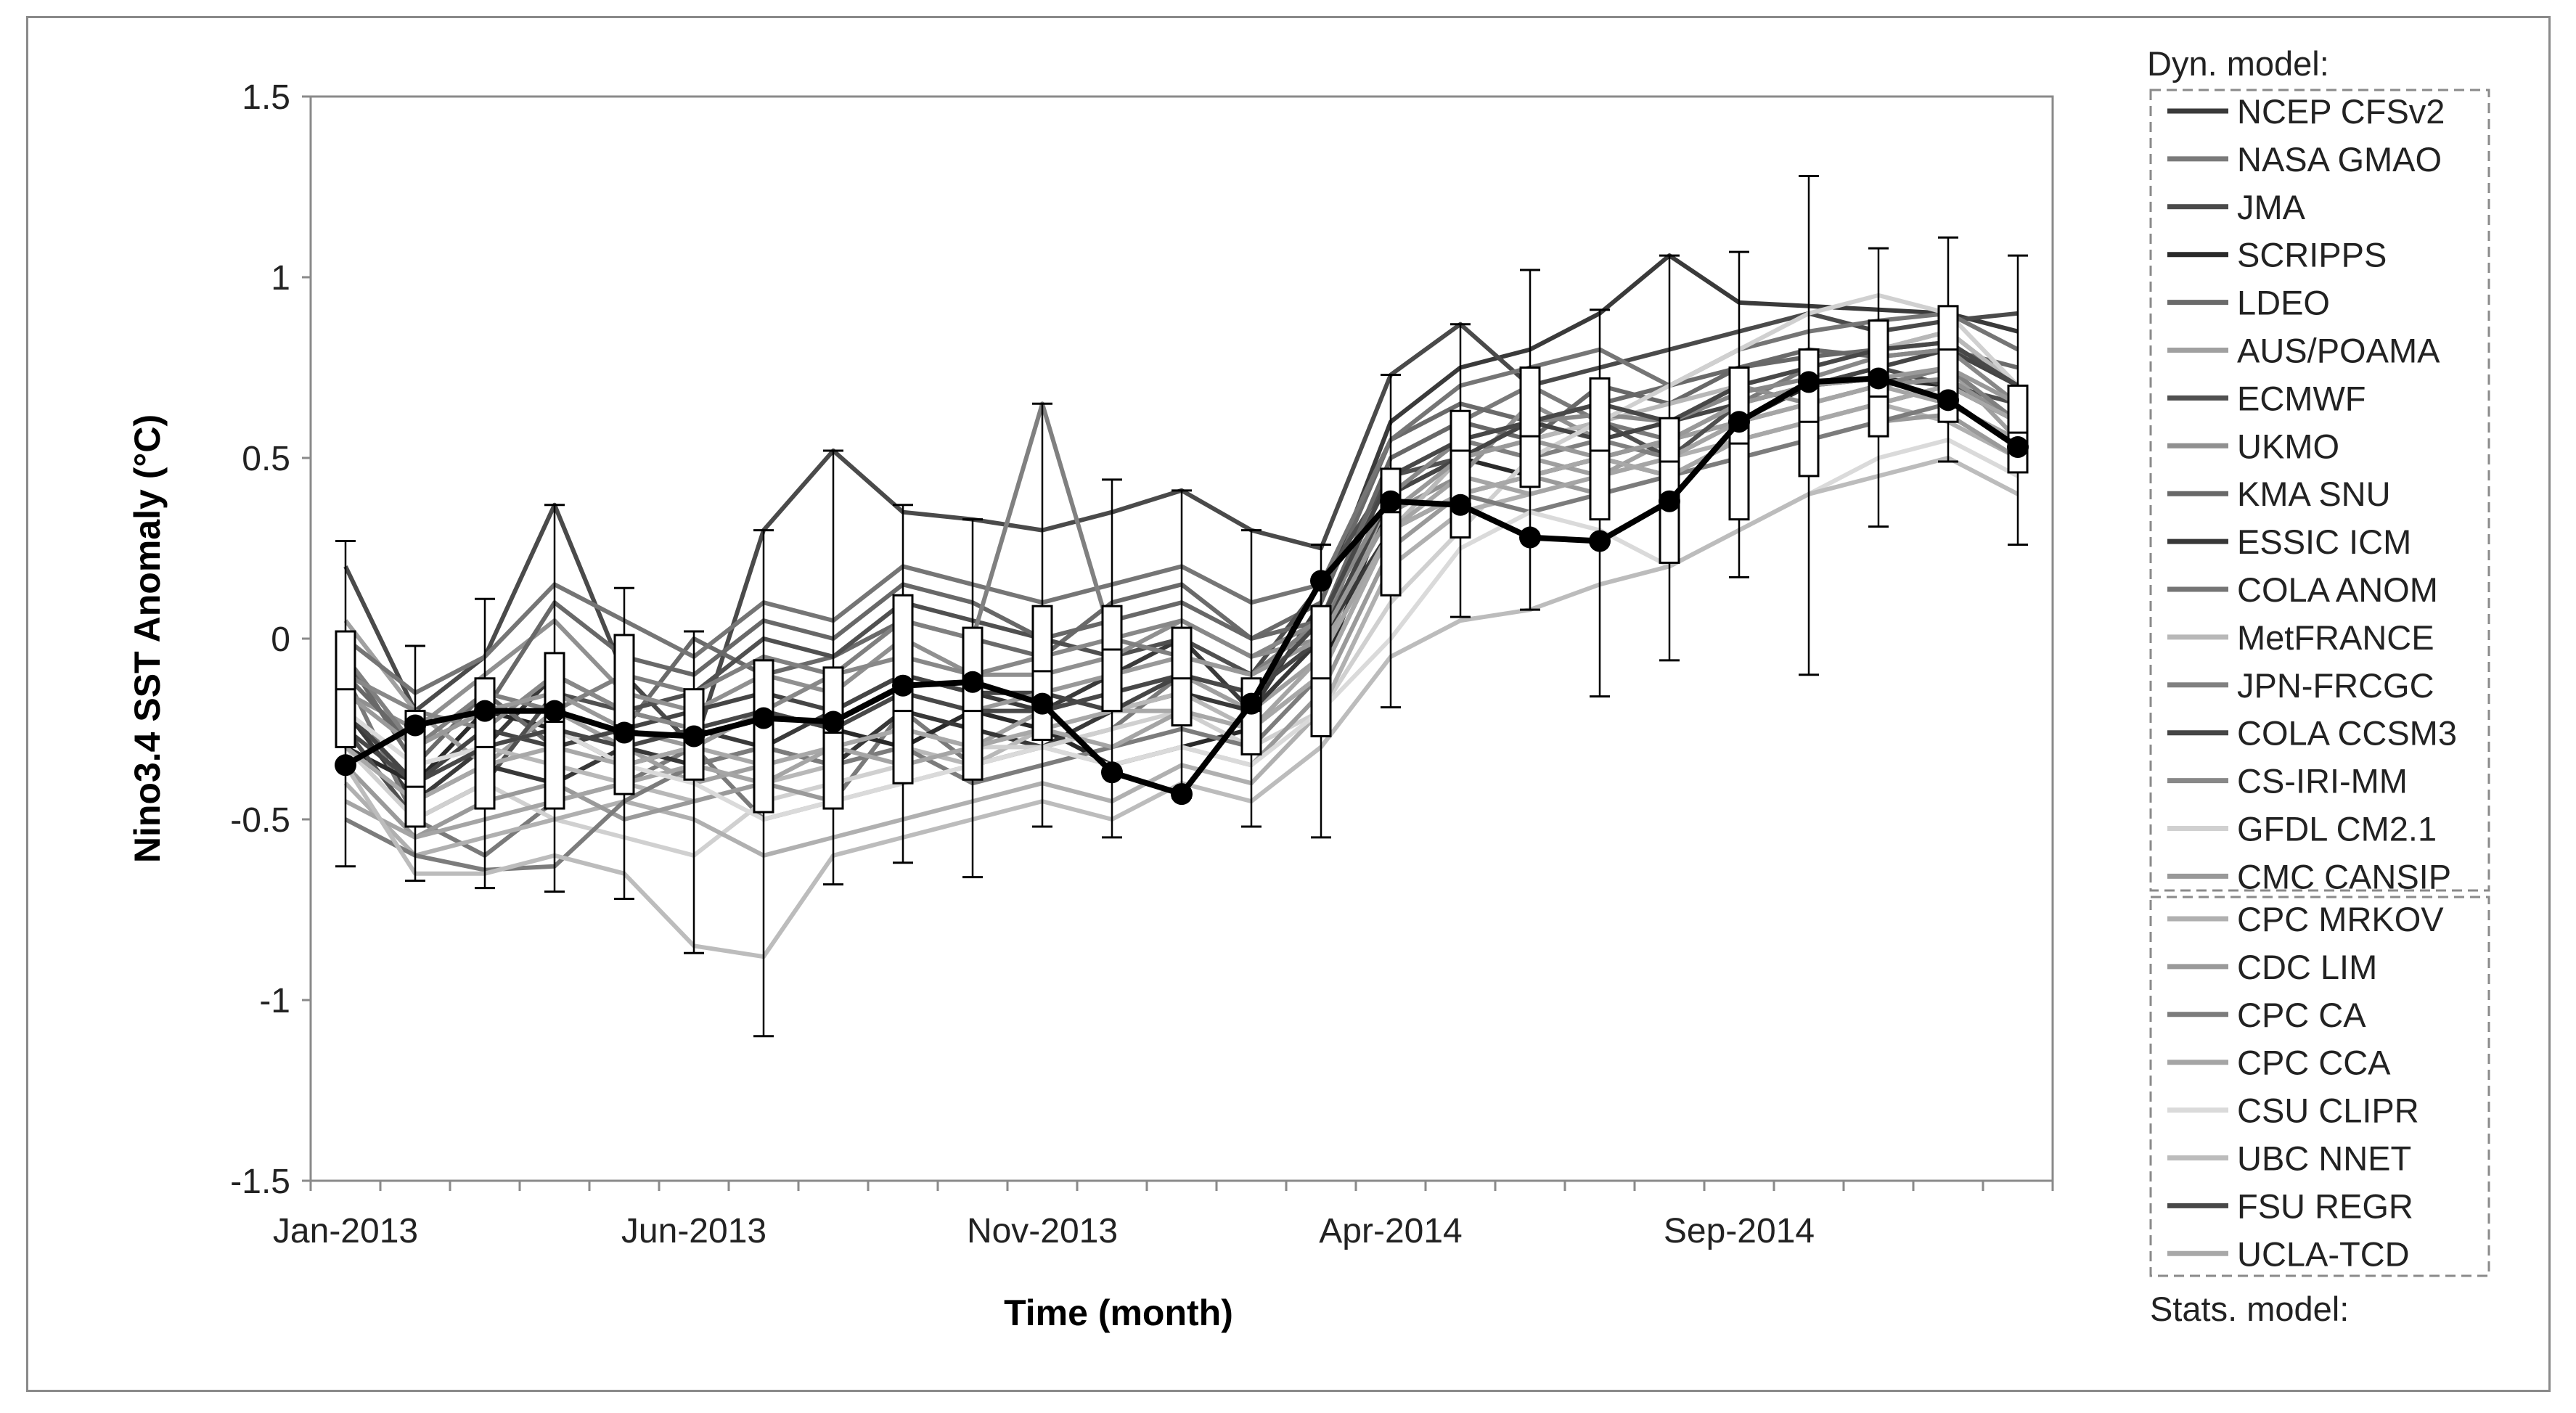 This screenshot has width=2576, height=1413. What do you see at coordinates (2324, 1158) in the screenshot?
I see `legend-label: UBC NNET` at bounding box center [2324, 1158].